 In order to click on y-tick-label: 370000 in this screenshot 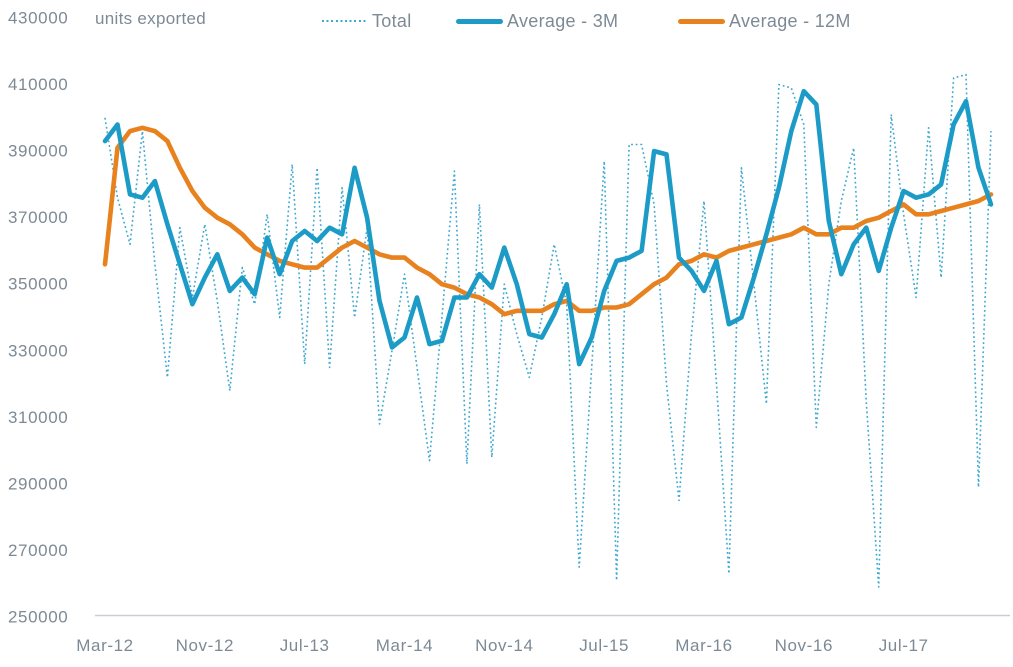, I will do `click(38, 217)`.